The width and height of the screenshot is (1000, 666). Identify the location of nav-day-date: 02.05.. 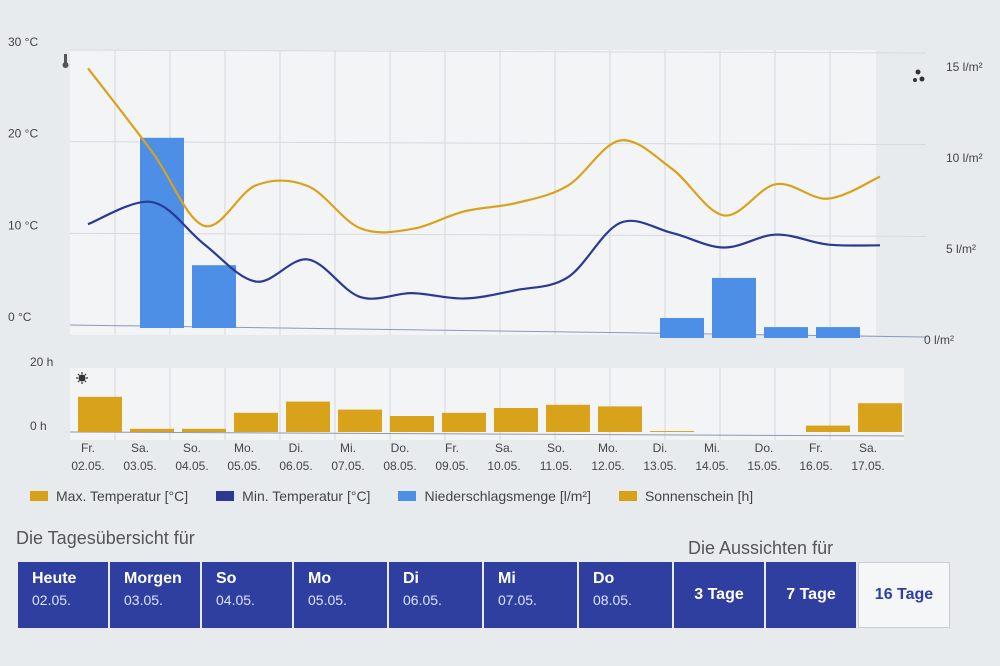
(51, 600).